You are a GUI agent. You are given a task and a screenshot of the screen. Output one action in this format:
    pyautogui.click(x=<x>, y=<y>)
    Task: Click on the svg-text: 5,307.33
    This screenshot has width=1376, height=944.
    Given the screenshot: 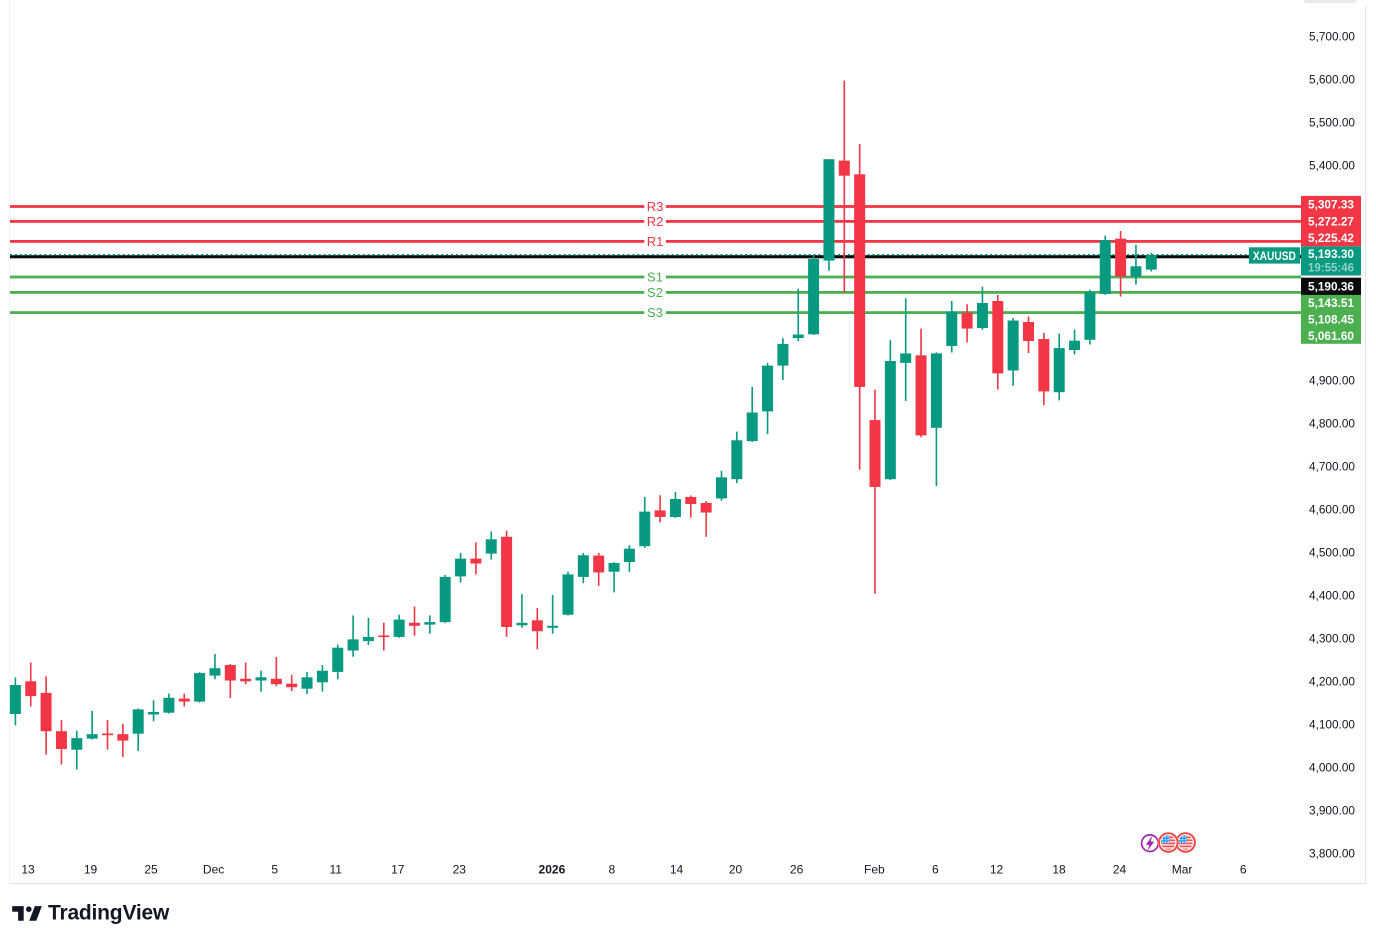 What is the action you would take?
    pyautogui.click(x=1331, y=205)
    